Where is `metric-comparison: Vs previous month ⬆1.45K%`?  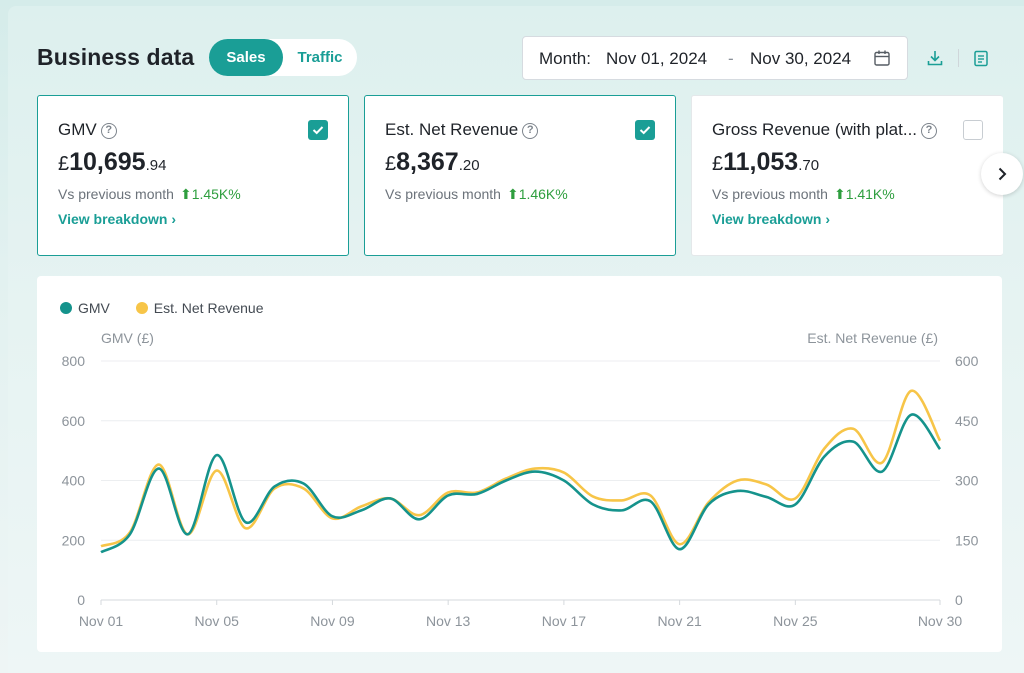
metric-comparison: Vs previous month ⬆1.45K% is located at coordinates (149, 194).